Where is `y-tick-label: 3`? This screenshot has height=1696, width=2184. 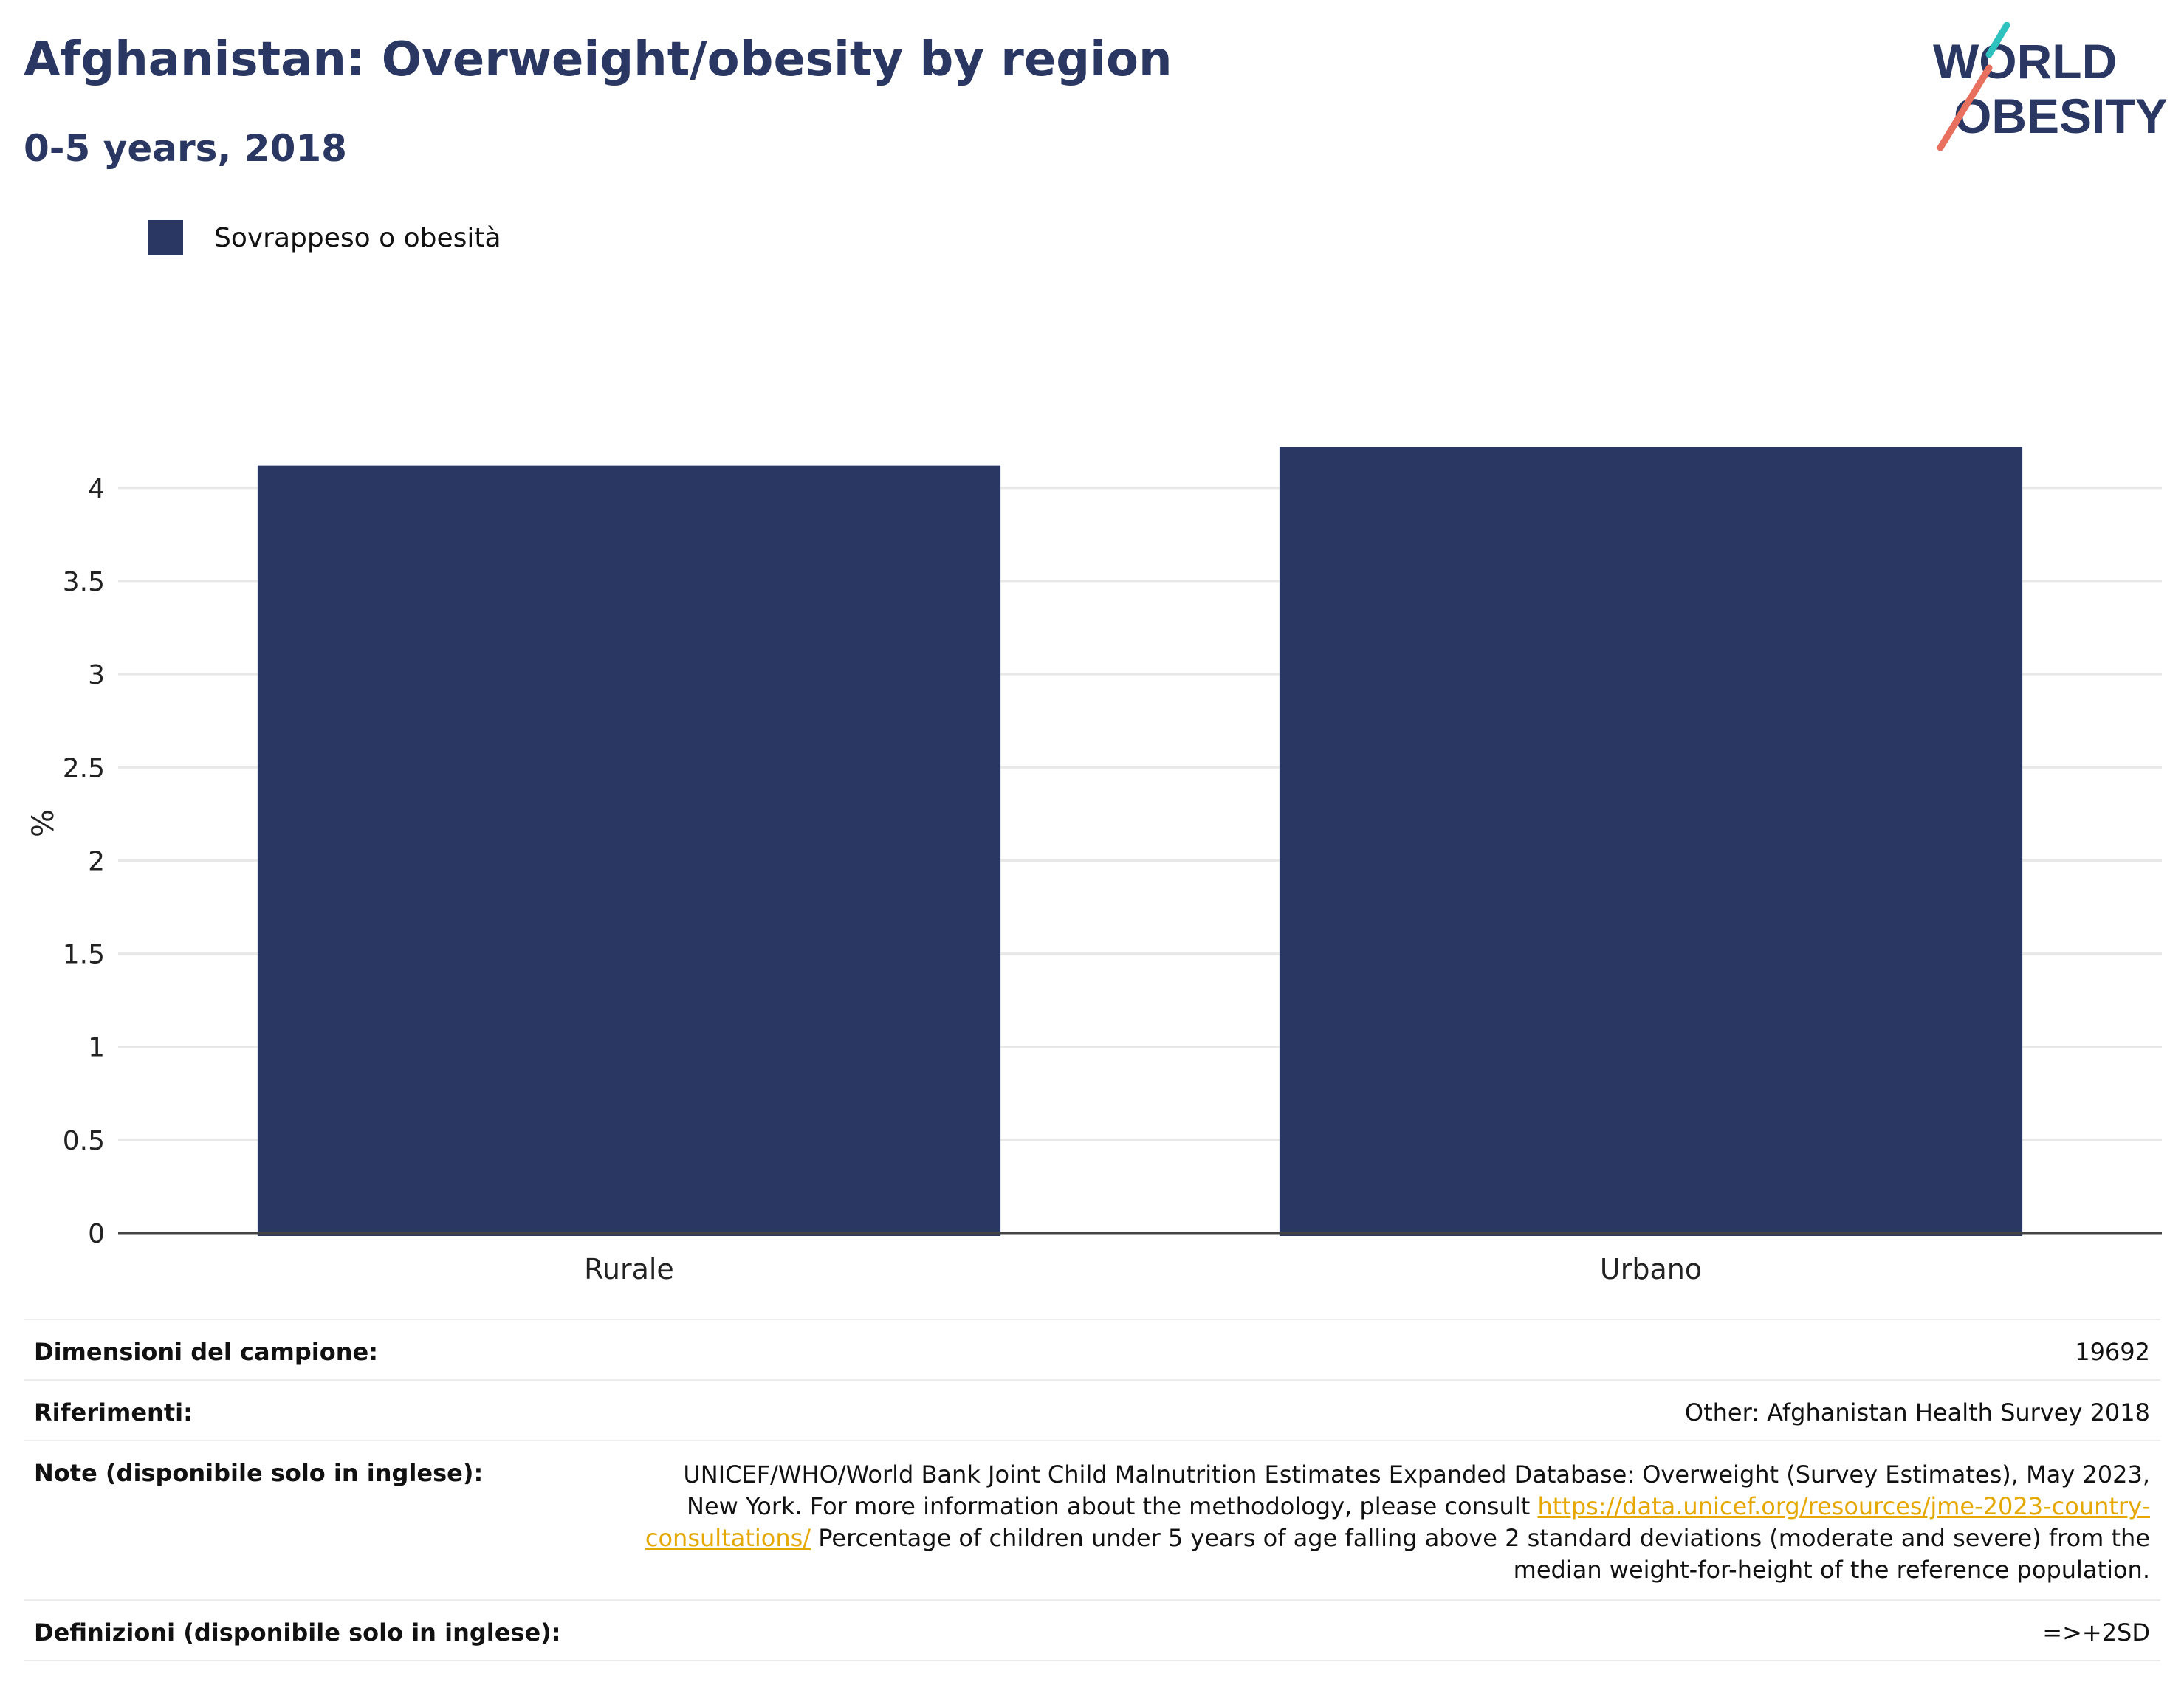
y-tick-label: 3 is located at coordinates (96, 675).